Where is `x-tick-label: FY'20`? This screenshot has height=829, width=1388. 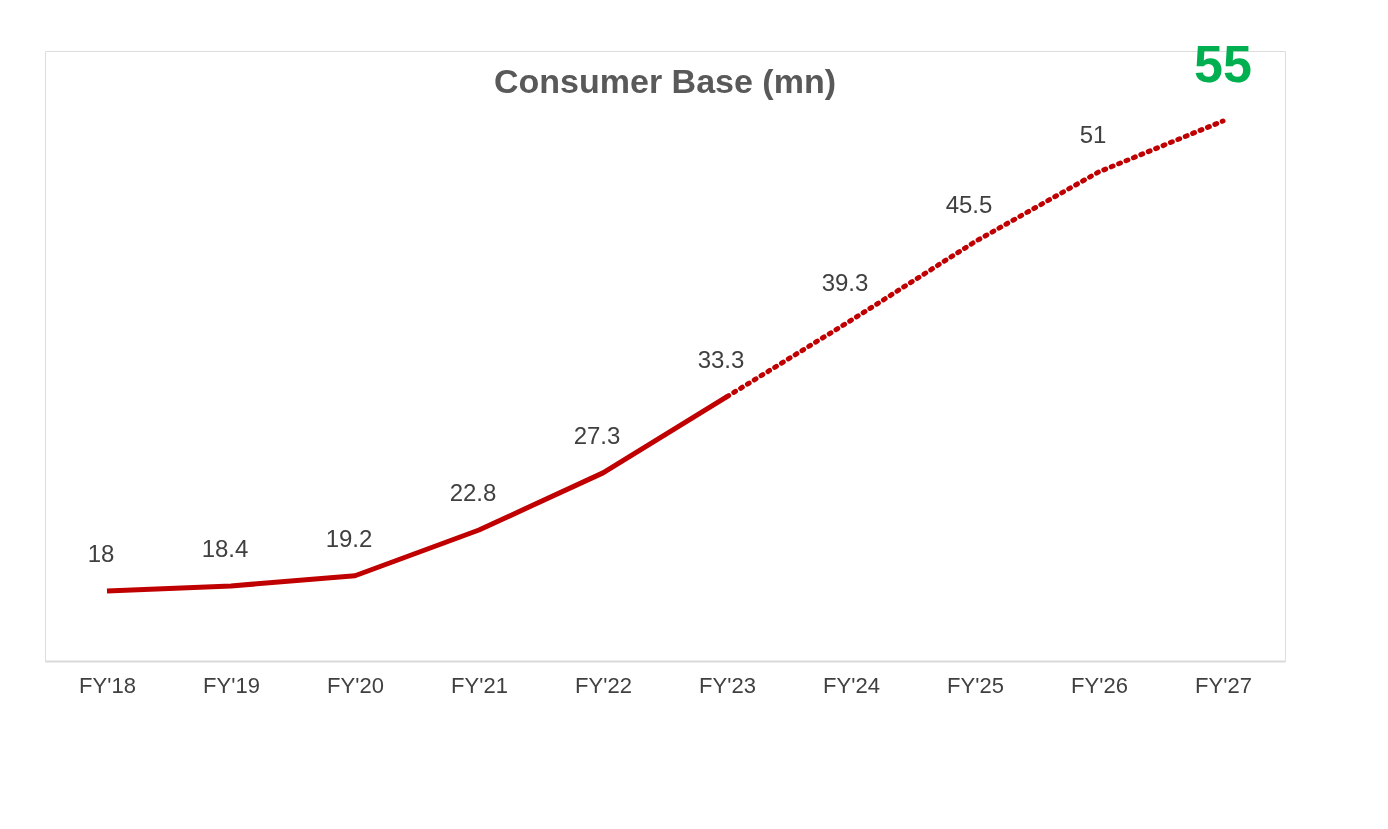
x-tick-label: FY'20 is located at coordinates (355, 685).